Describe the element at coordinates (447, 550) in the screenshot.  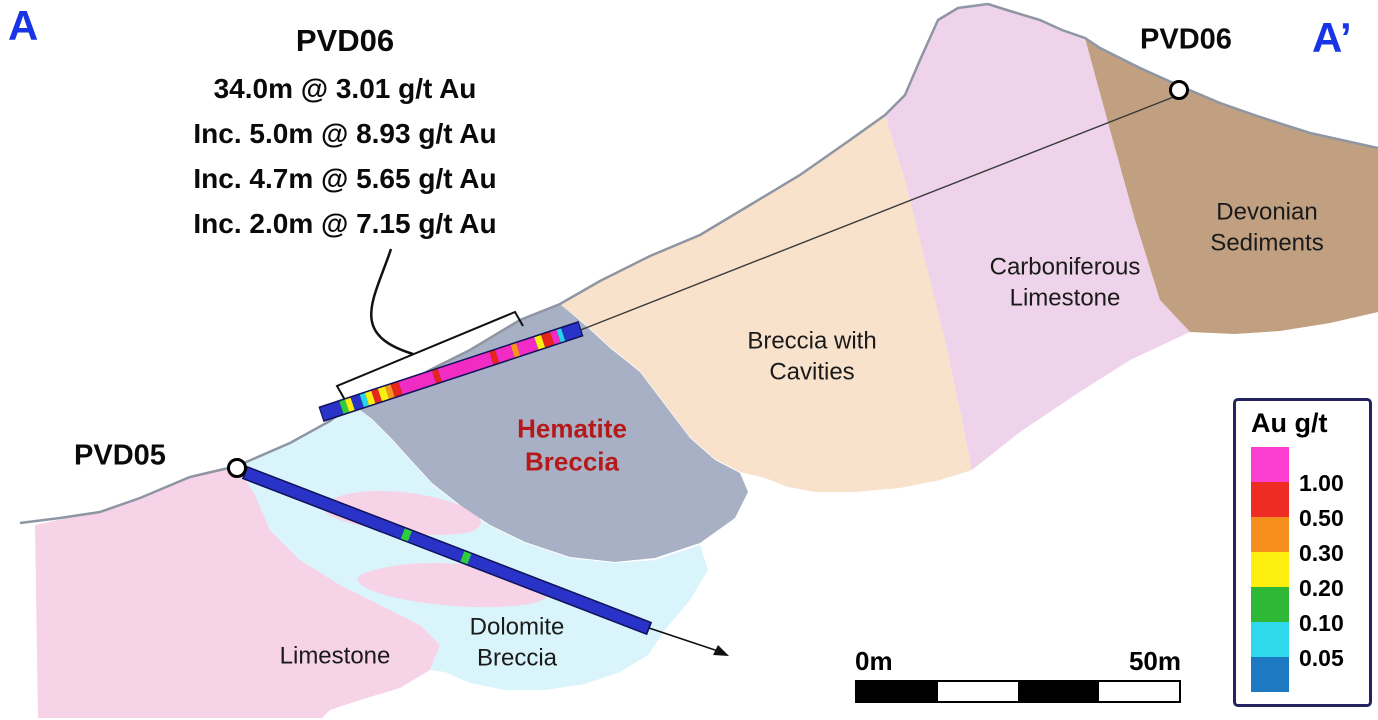
I see `pvd05-drill-rod` at that location.